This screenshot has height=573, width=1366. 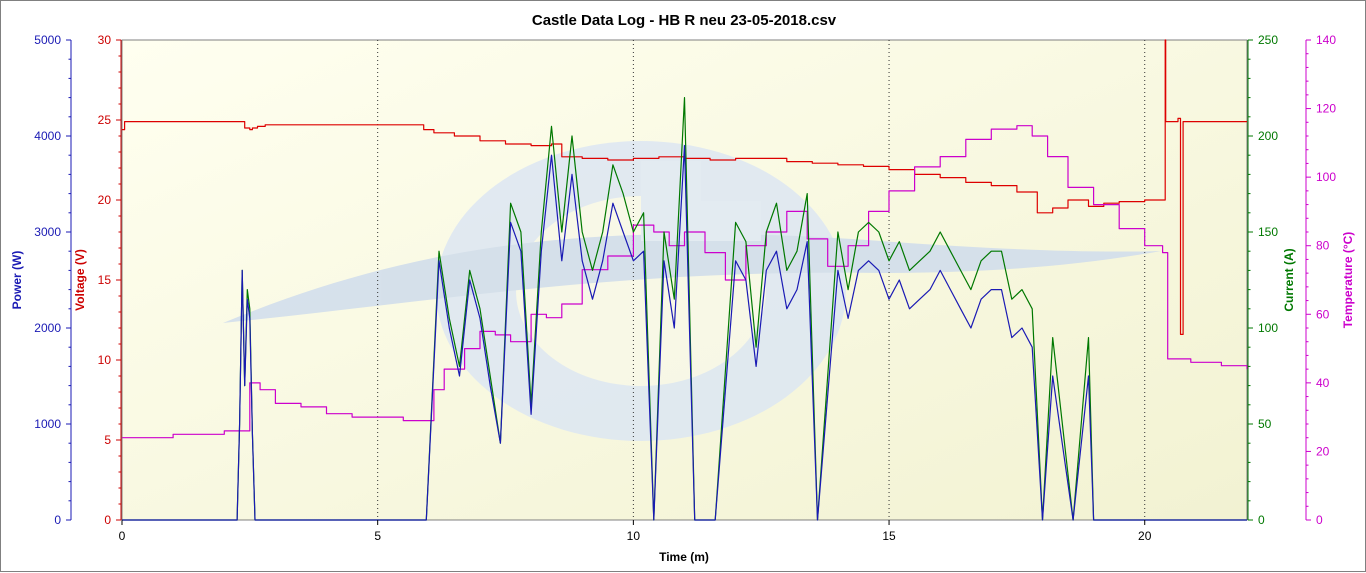 What do you see at coordinates (47, 424) in the screenshot?
I see `power-tick-label: 1000` at bounding box center [47, 424].